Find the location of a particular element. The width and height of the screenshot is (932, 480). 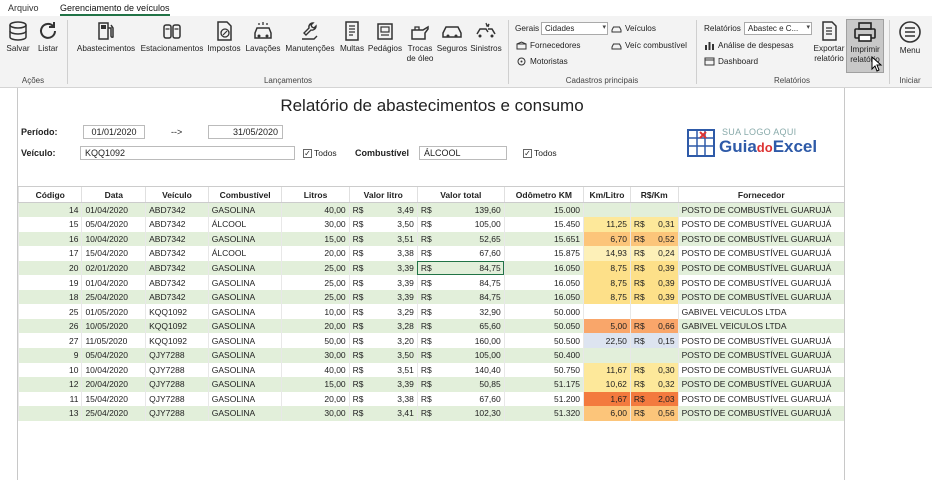

table-cell: R$ 0,52 is located at coordinates (654, 239).